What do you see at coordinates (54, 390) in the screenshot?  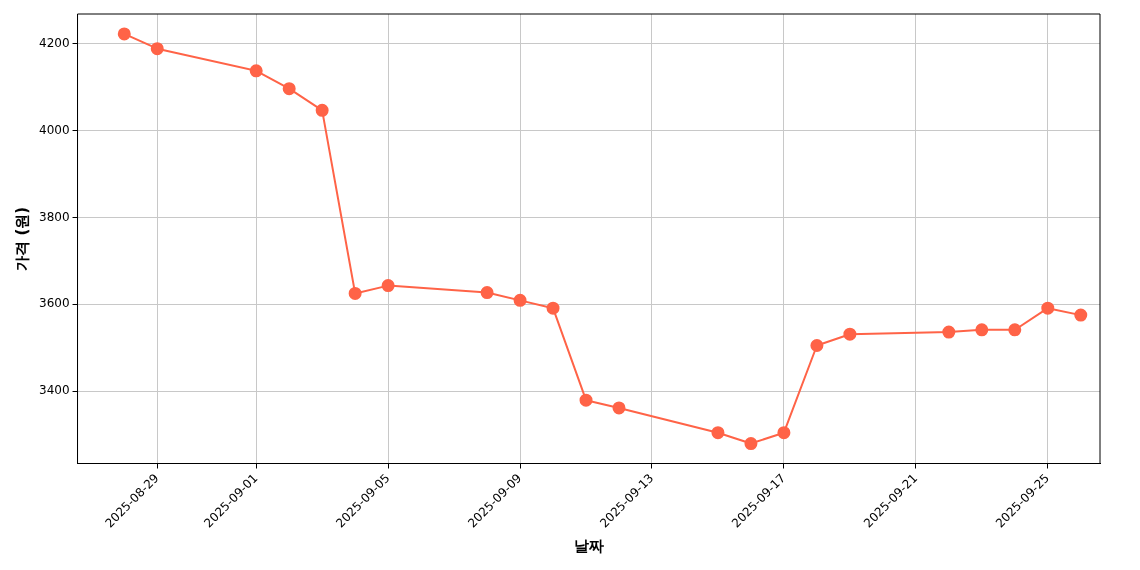 I see `y-tick-label: 3400` at bounding box center [54, 390].